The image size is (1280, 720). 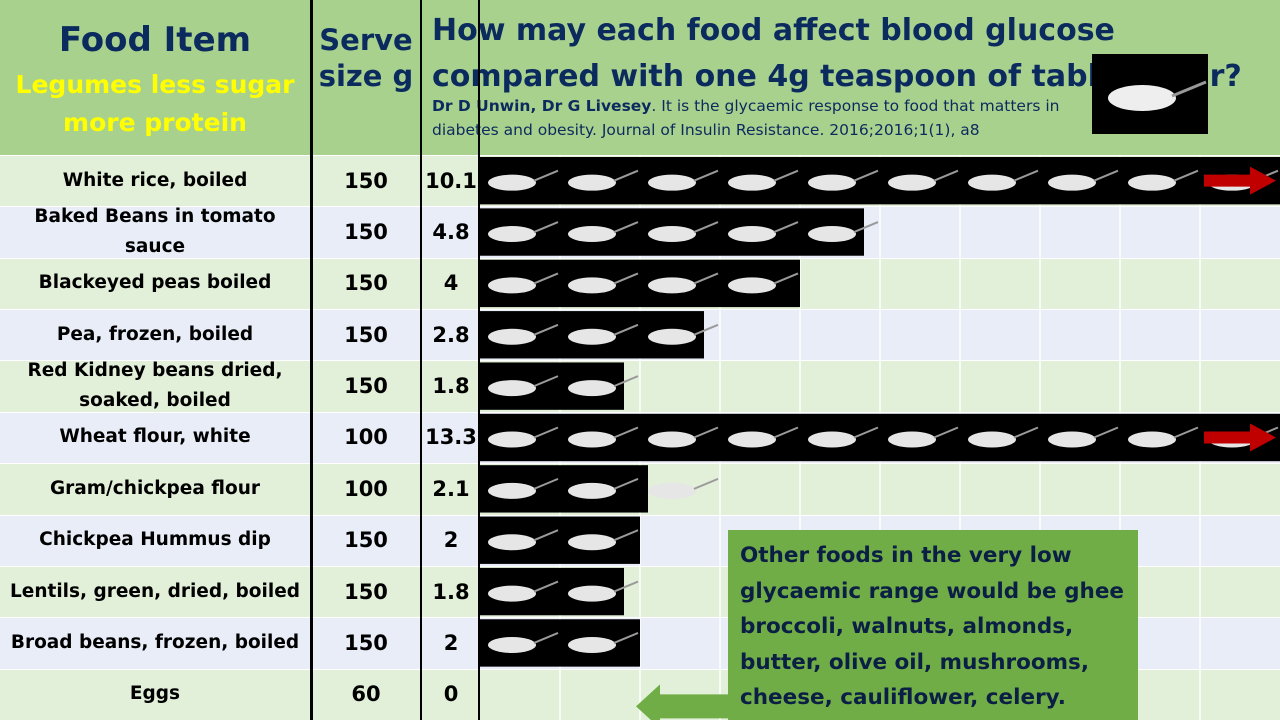 I want to click on spoon-svg, so click(x=1157, y=95).